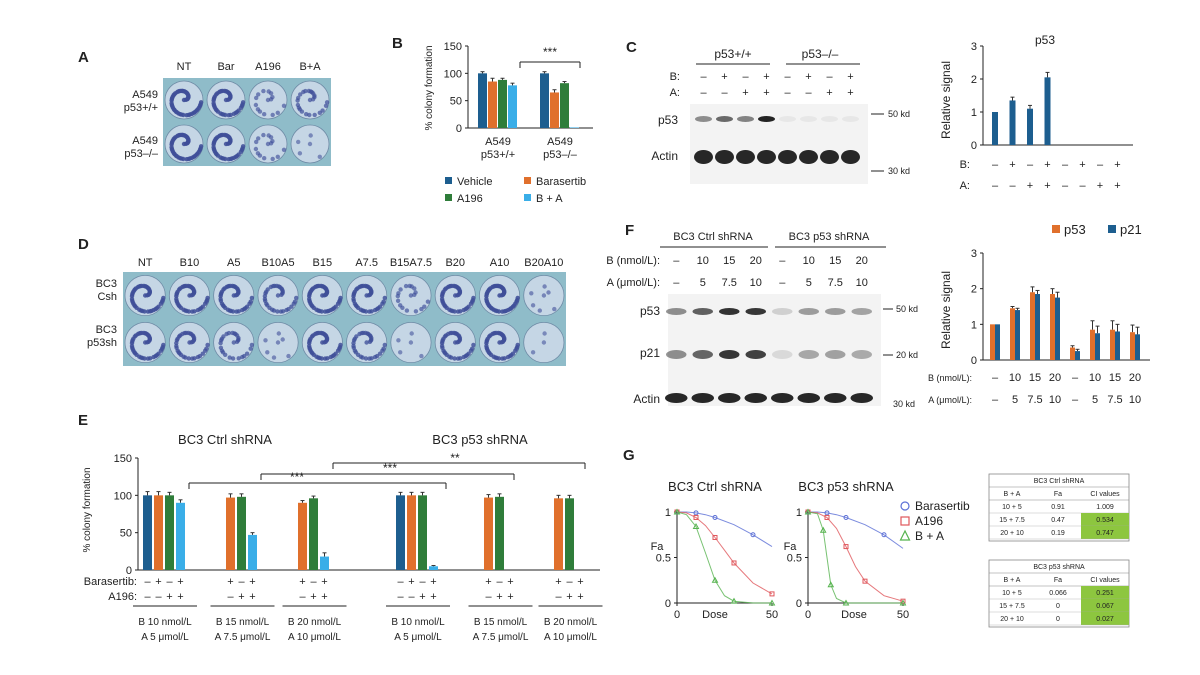 Image resolution: width=1200 pixels, height=675 pixels. I want to click on band-p21, so click(808, 354).